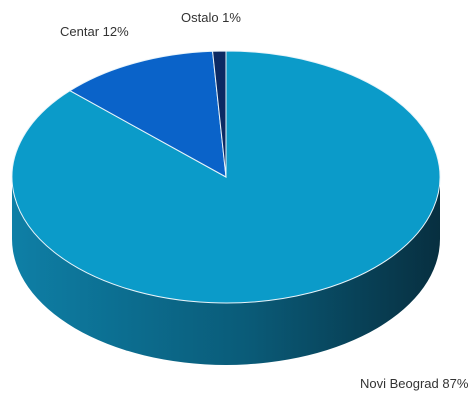 The image size is (474, 395). Describe the element at coordinates (219, 114) in the screenshot. I see `pie-slice-ostalo` at that location.